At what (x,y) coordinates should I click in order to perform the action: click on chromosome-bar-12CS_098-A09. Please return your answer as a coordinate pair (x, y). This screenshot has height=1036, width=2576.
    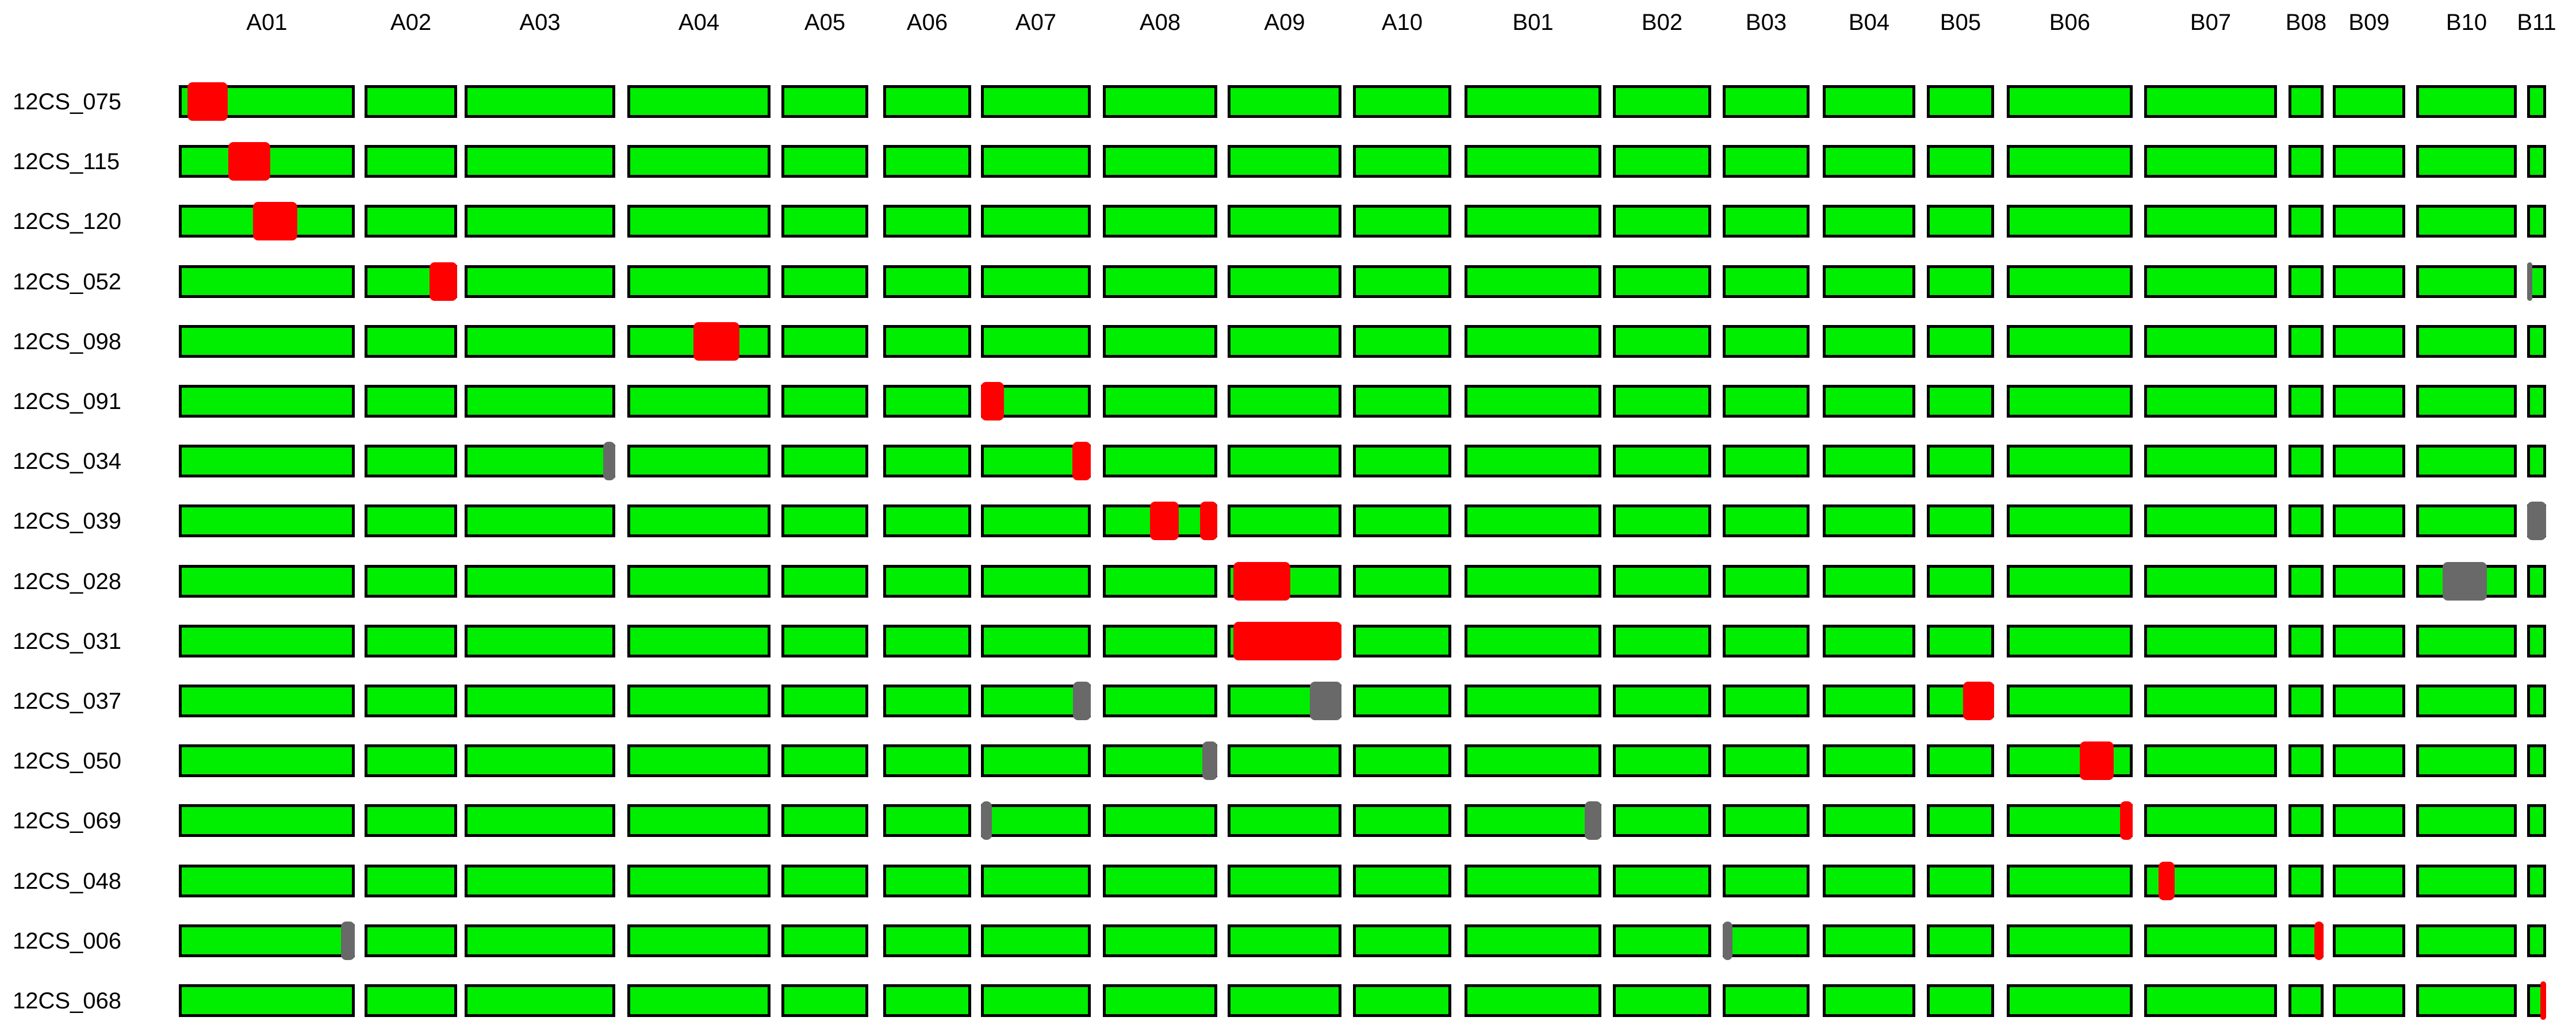
    Looking at the image, I should click on (1284, 342).